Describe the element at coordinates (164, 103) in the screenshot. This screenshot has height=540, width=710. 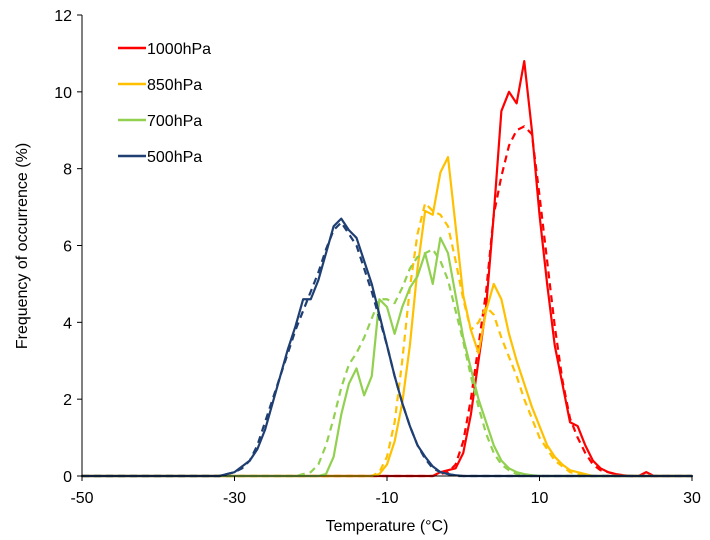
I see `legend: 1000hPa 850hPa 700hPa 500hPa` at that location.